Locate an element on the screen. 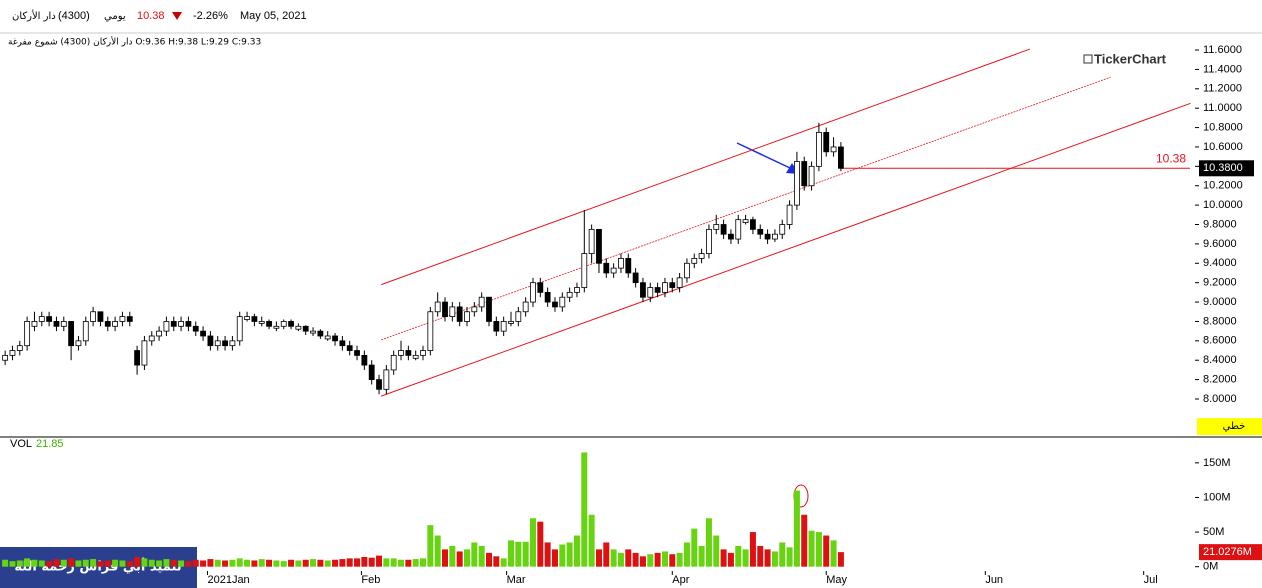 This screenshot has height=588, width=1262. volume-tick-label: 0M is located at coordinates (1210, 567).